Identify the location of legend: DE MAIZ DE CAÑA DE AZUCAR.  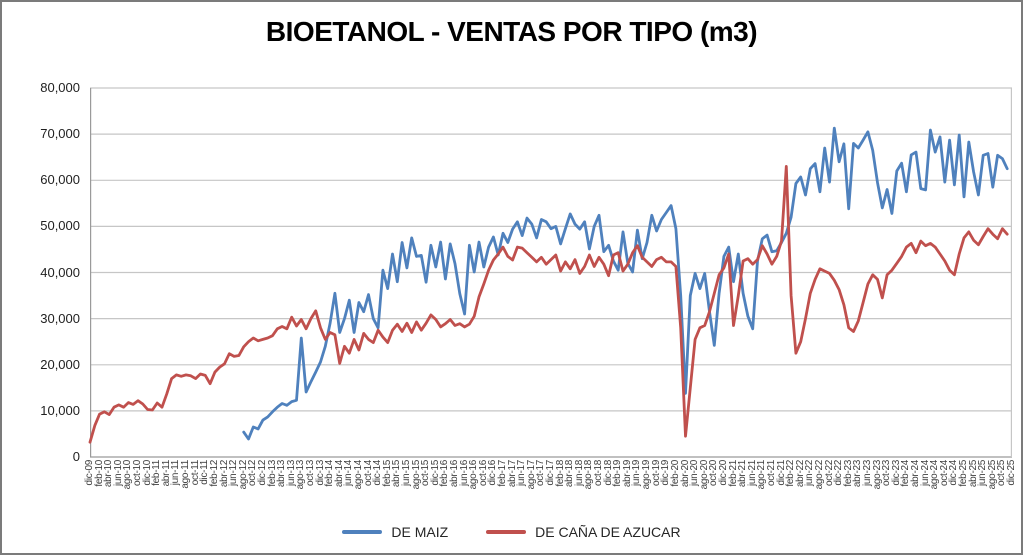
(511, 532).